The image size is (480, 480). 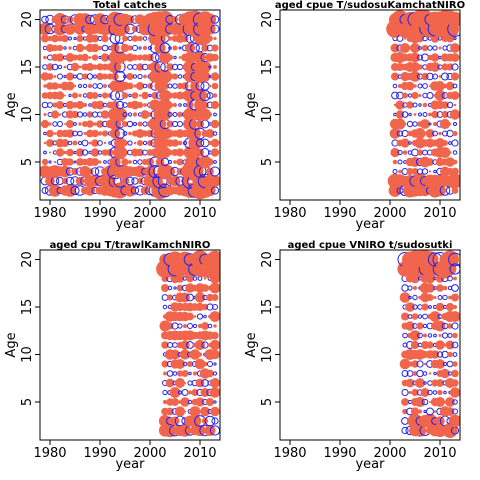 I want to click on y-tick-label: 15, so click(x=27, y=67).